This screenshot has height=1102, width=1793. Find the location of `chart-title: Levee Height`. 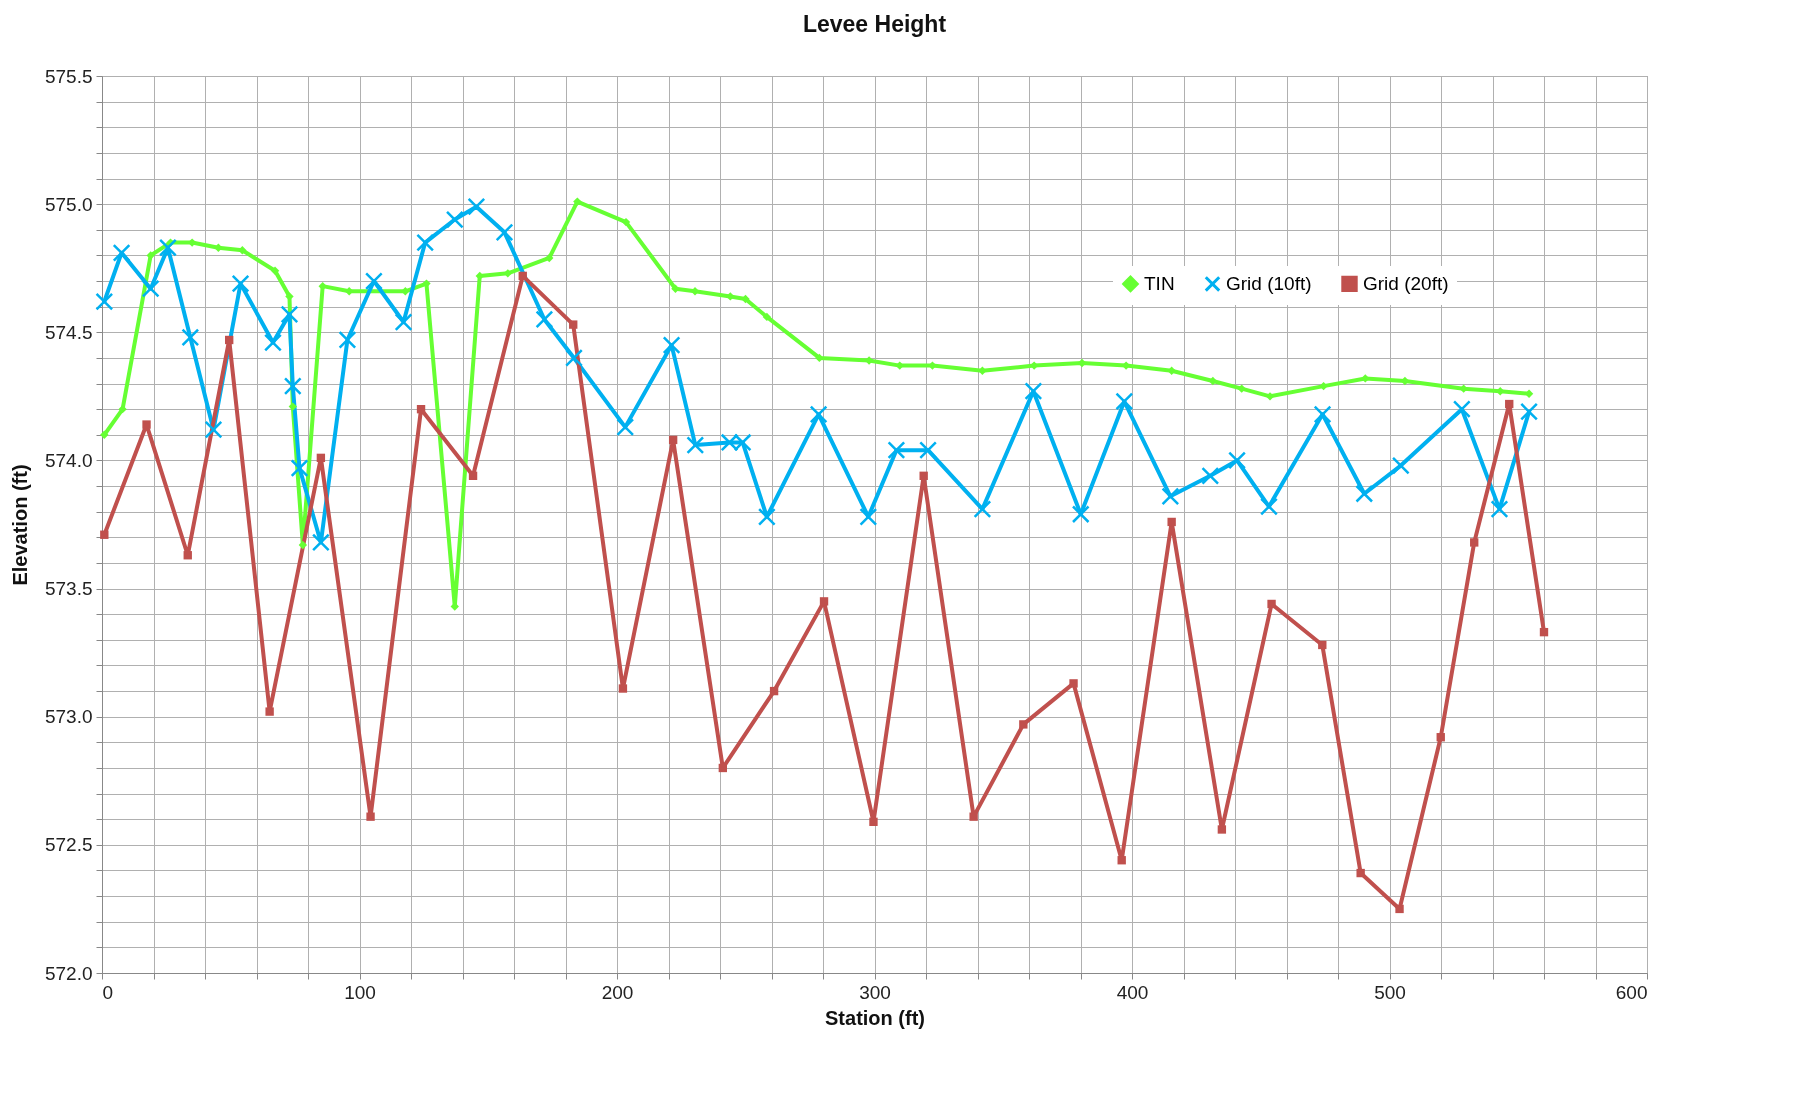

chart-title: Levee Height is located at coordinates (874, 24).